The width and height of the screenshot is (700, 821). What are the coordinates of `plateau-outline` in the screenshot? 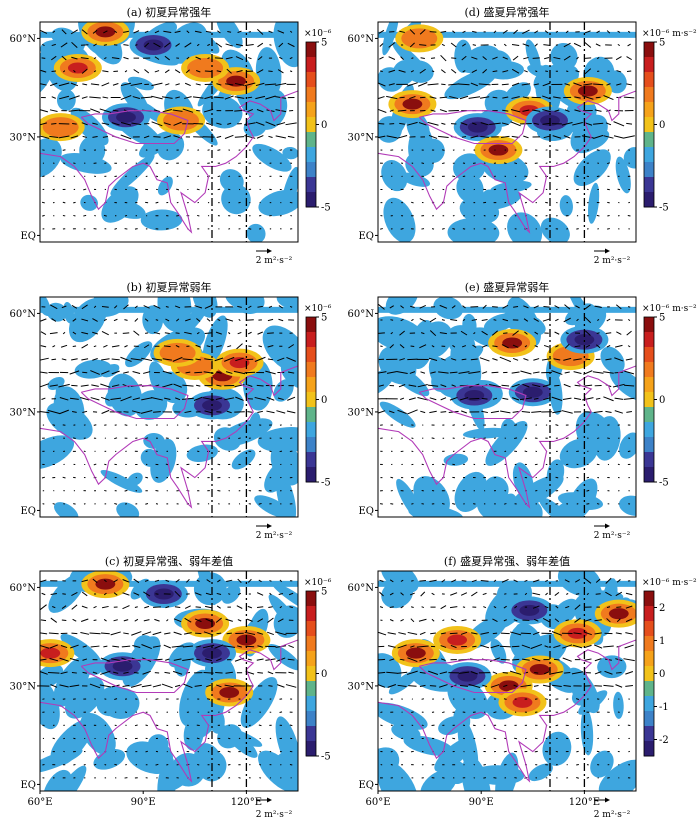 It's located at (472, 127).